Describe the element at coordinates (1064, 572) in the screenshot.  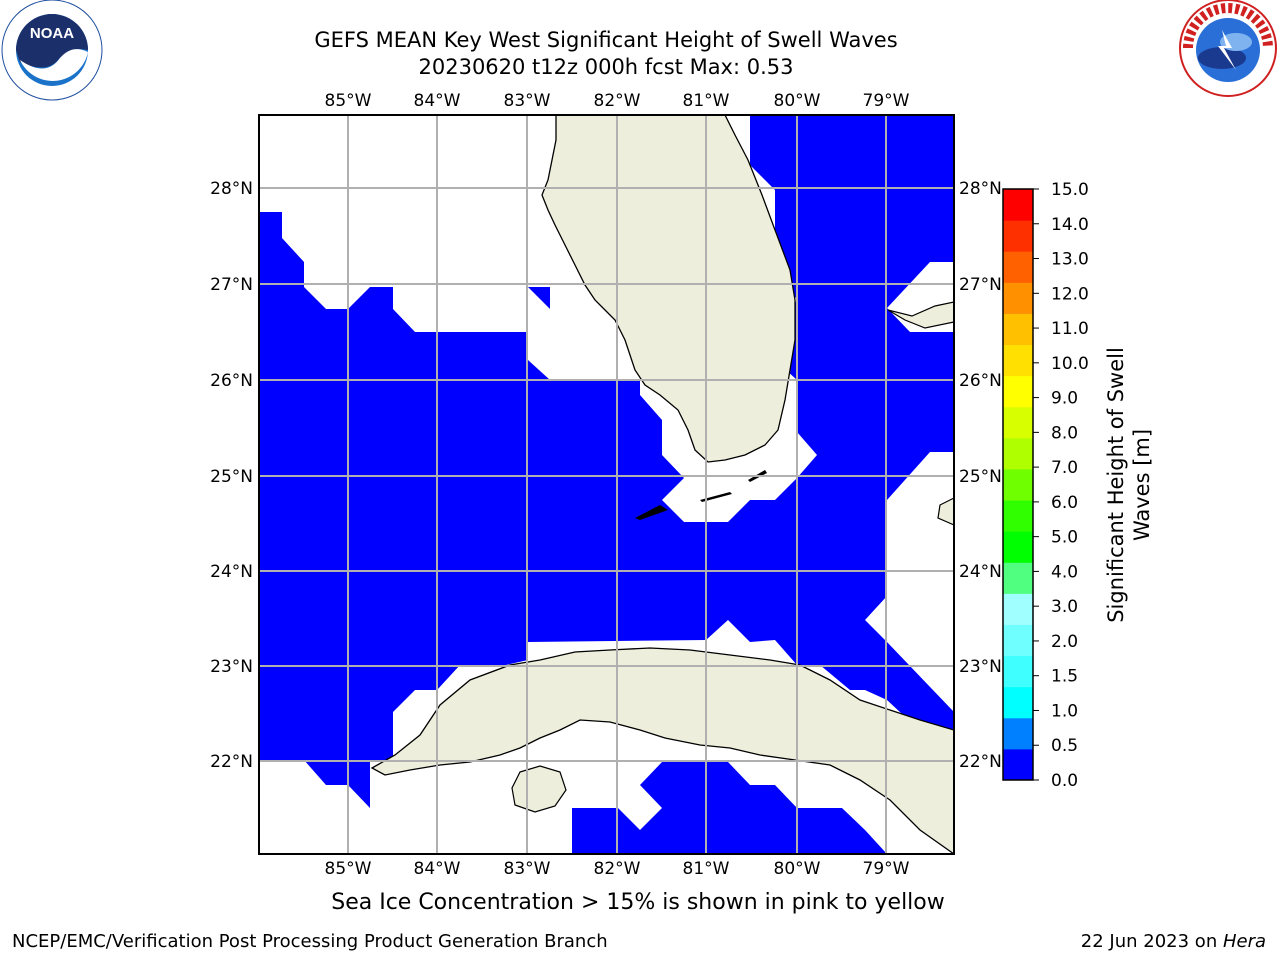
I see `colorbar-tick-label: 4.0` at that location.